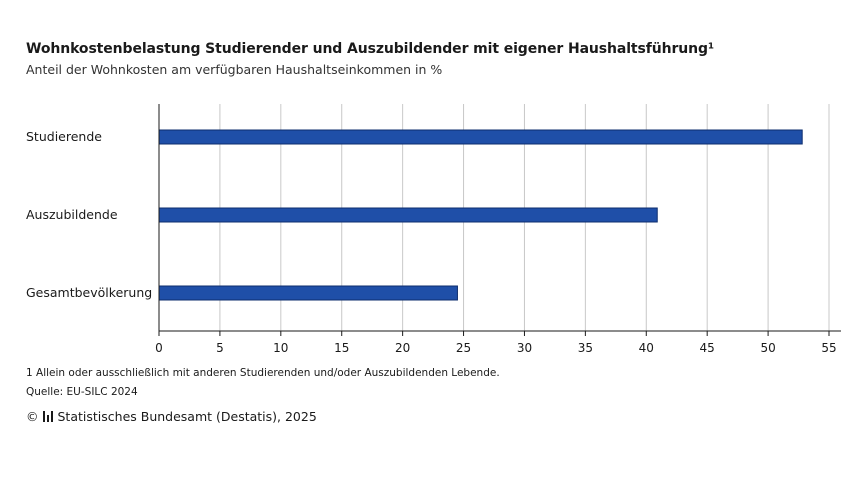 This screenshot has height=478, width=850. Describe the element at coordinates (828, 348) in the screenshot. I see `x-tick-label: 55` at that location.